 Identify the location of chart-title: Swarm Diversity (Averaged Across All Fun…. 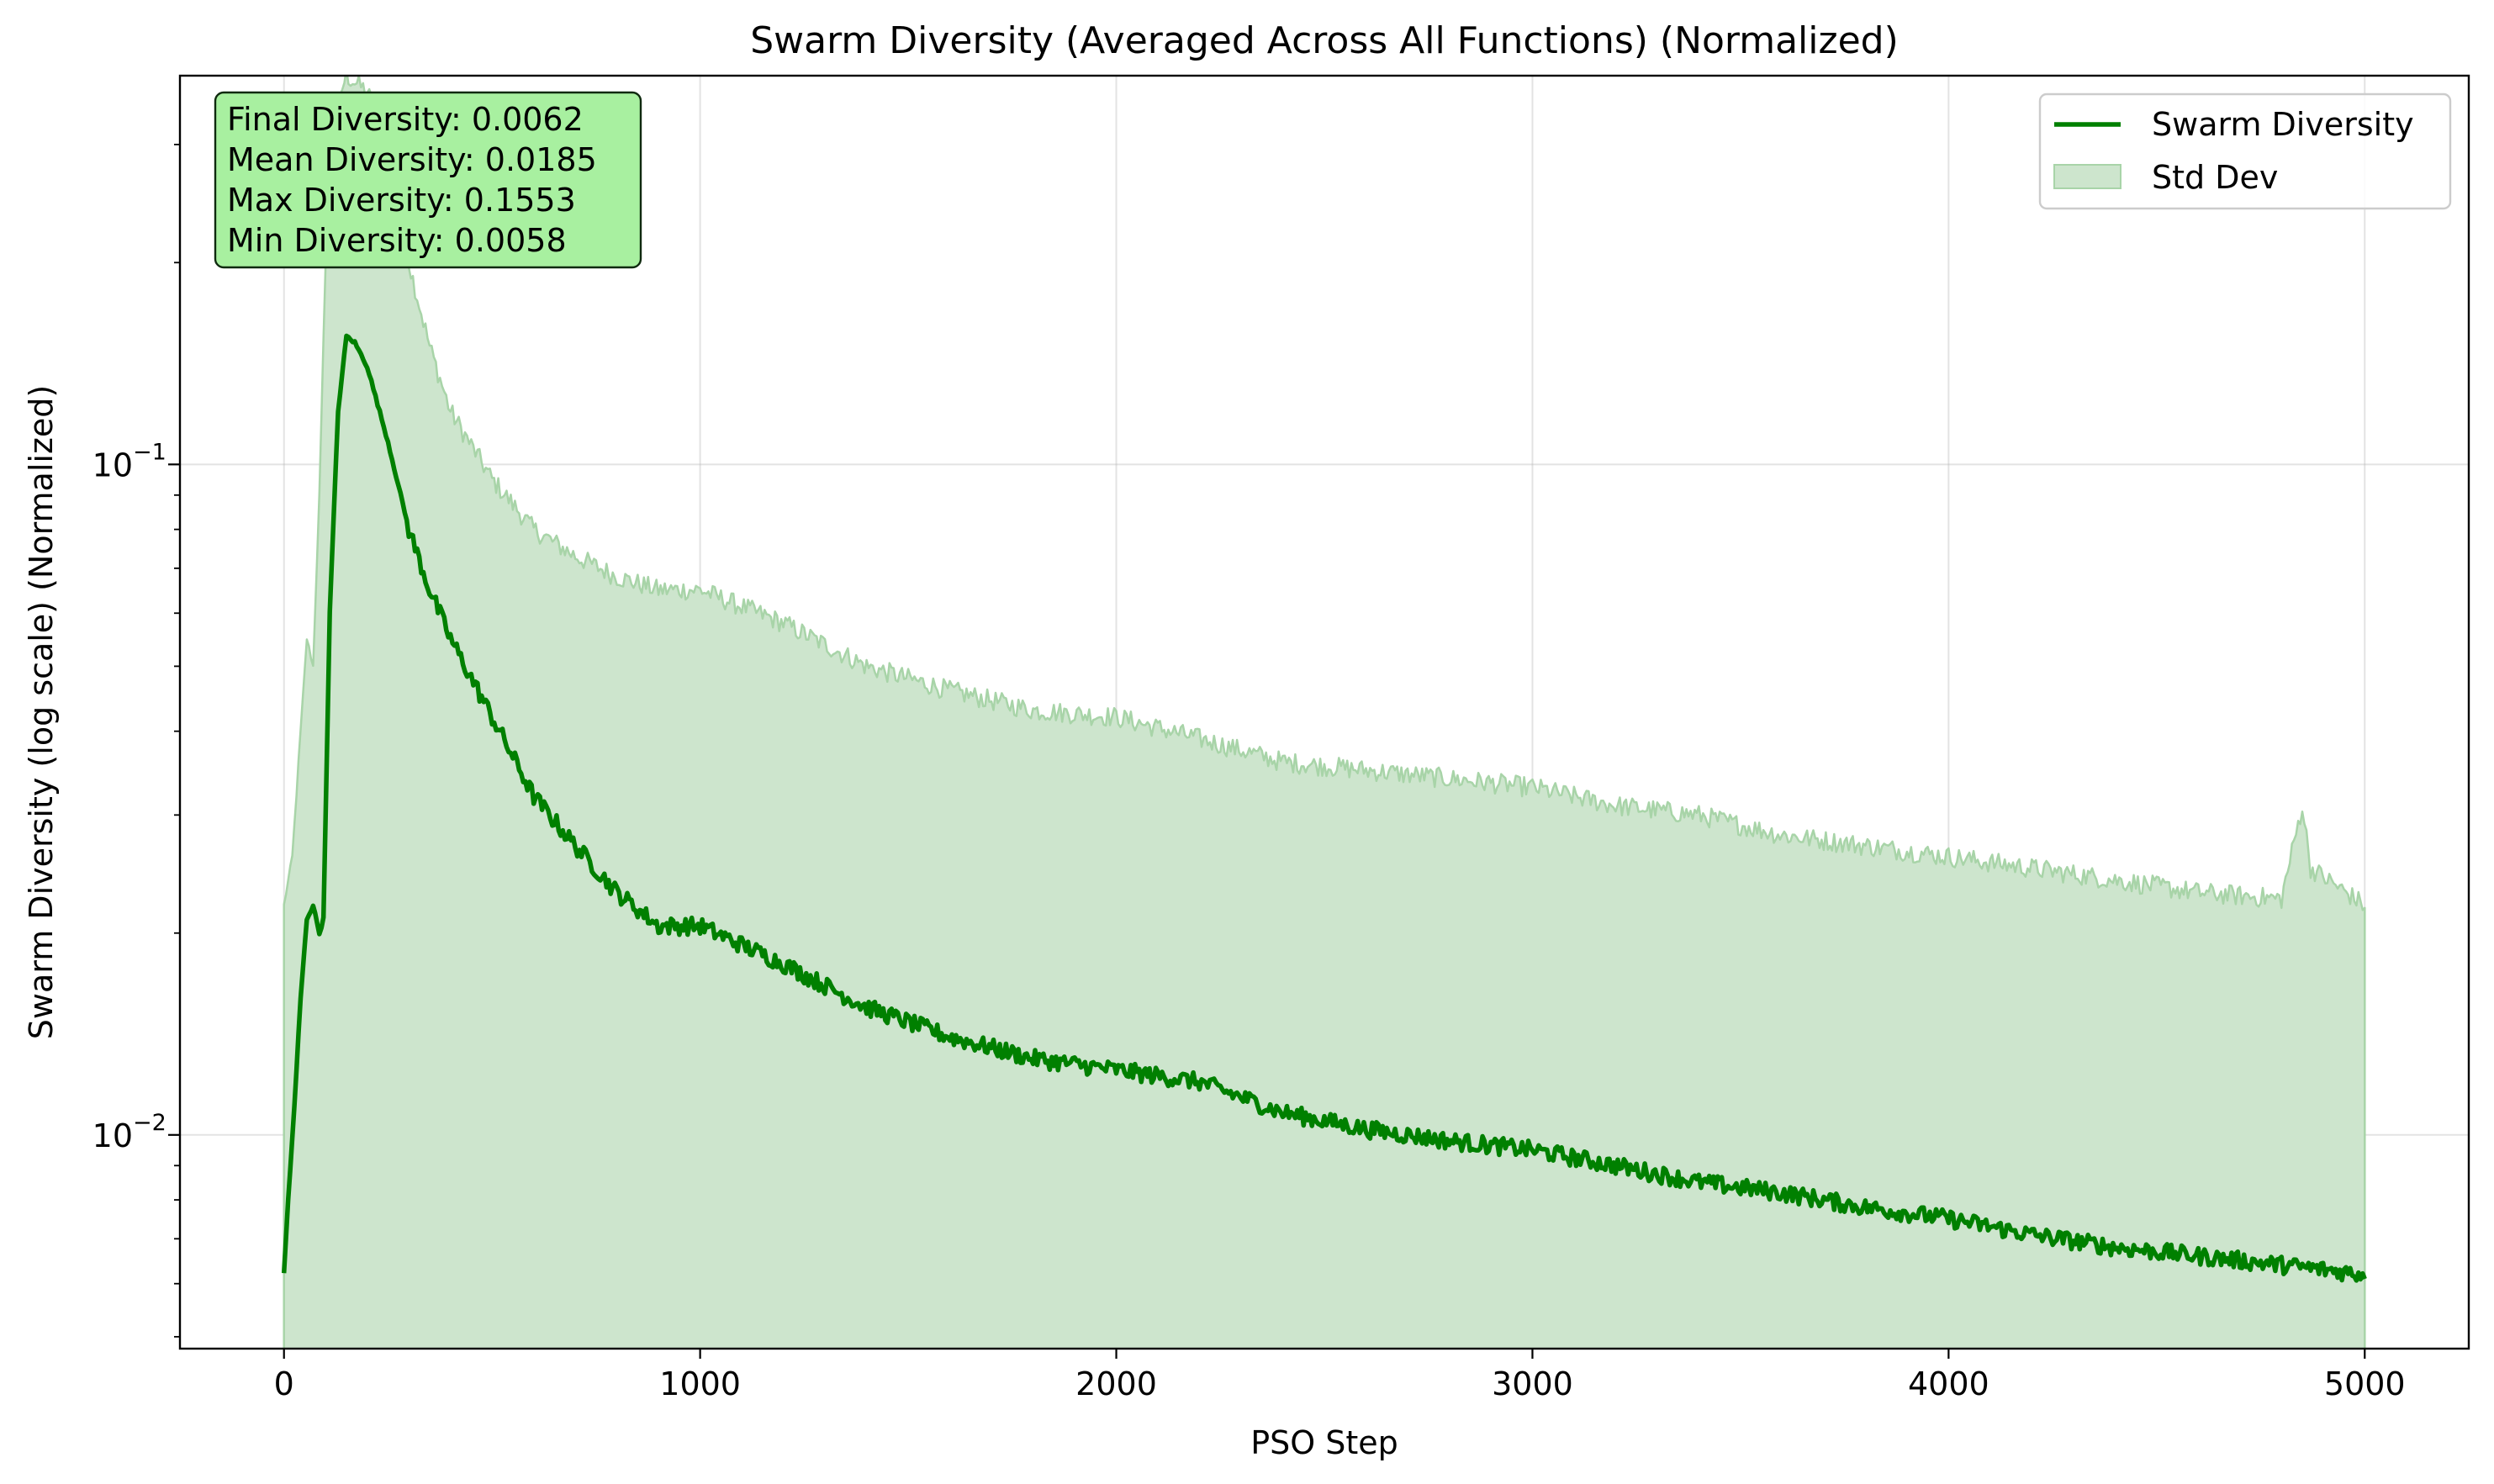
(1325, 40).